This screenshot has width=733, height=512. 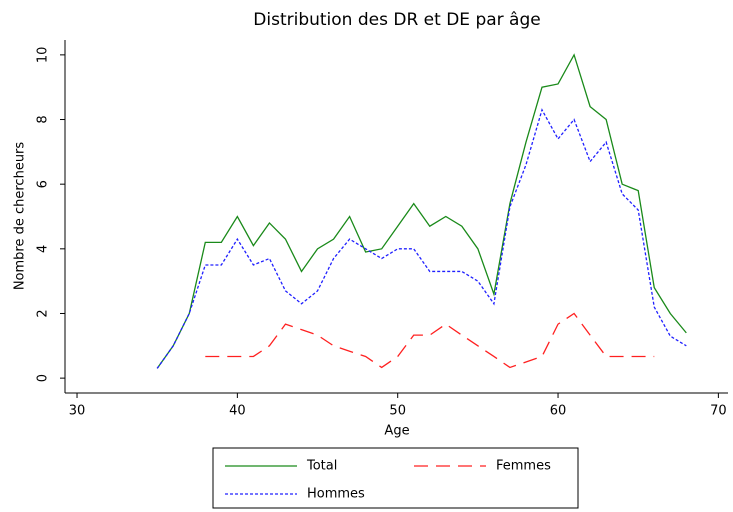 What do you see at coordinates (43, 378) in the screenshot?
I see `y-tick-label: 0` at bounding box center [43, 378].